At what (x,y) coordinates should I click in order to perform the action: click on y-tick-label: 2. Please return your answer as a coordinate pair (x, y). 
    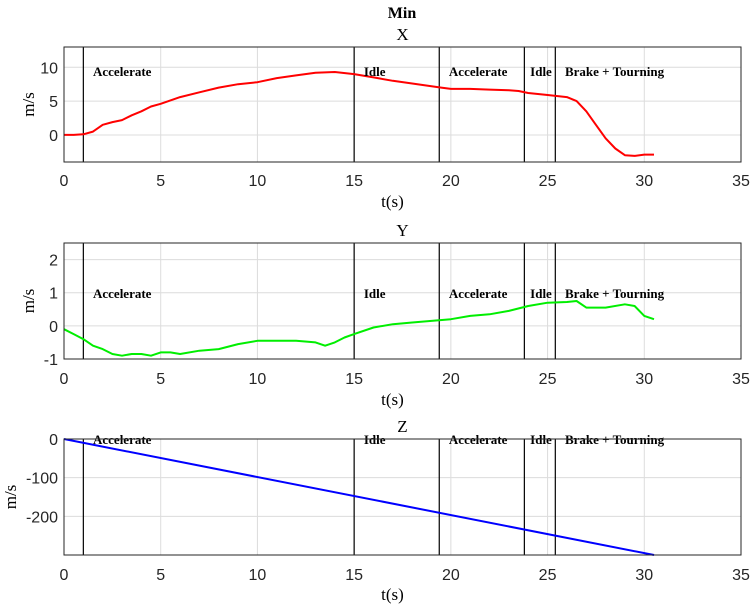
    Looking at the image, I should click on (53, 261).